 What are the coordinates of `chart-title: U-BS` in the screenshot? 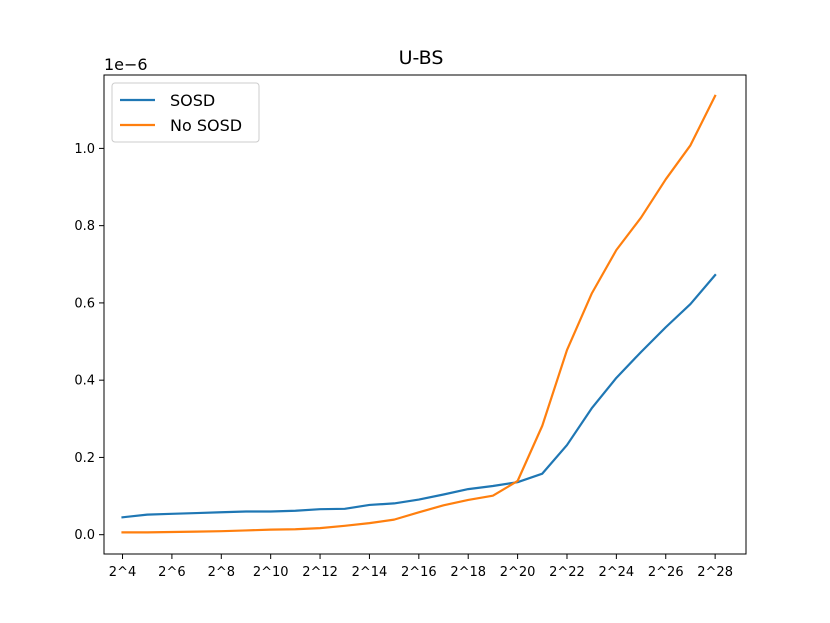 It's located at (421, 58).